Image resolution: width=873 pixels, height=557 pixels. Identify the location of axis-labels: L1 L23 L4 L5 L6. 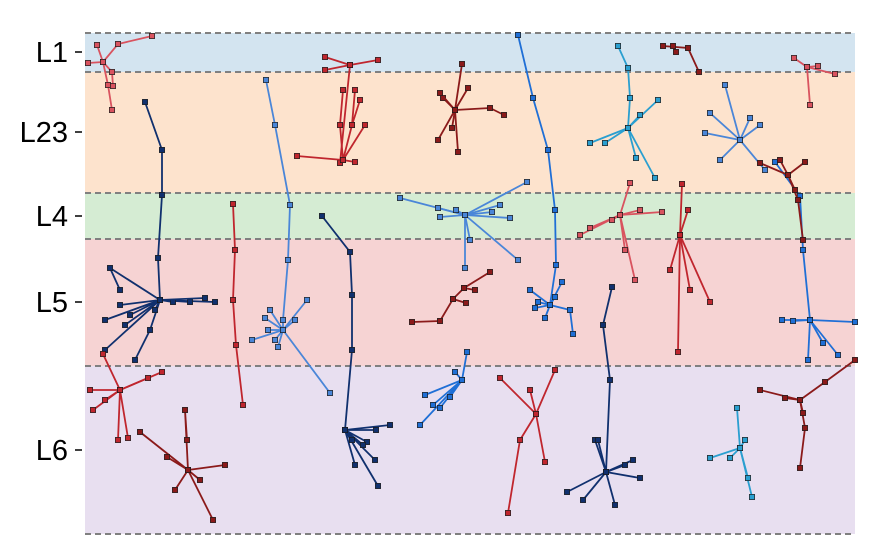
(44, 252).